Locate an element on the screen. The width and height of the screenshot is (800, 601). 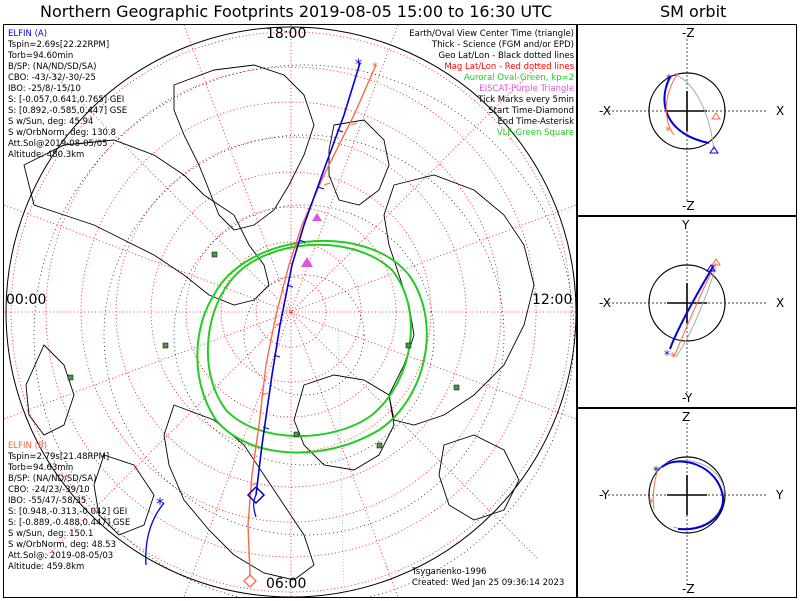
elfin-a-line: S w/Sun, deg: 45.94 is located at coordinates (51, 122).